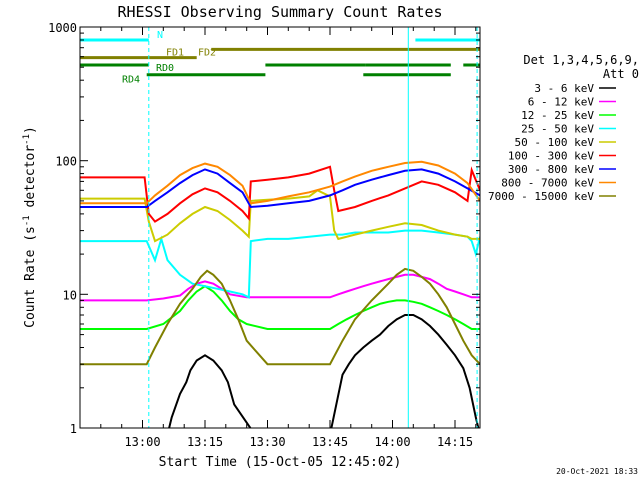 This screenshot has height=480, width=640. I want to click on series-line-7000-15000-kev, so click(280, 316).